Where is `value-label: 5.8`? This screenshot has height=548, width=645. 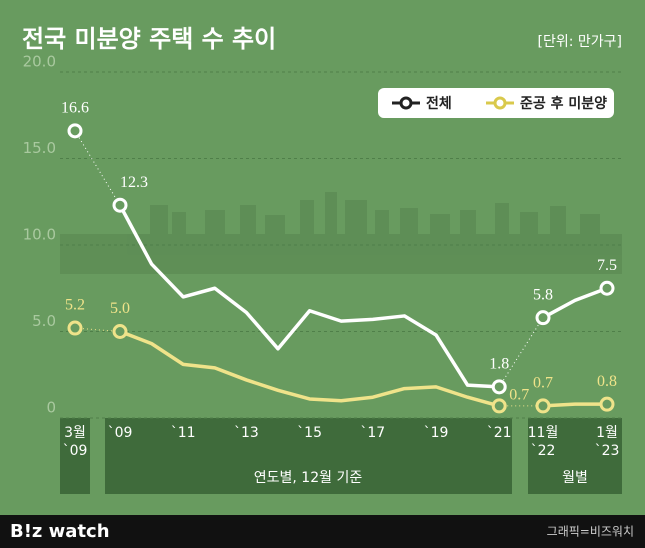 value-label: 5.8 is located at coordinates (543, 294).